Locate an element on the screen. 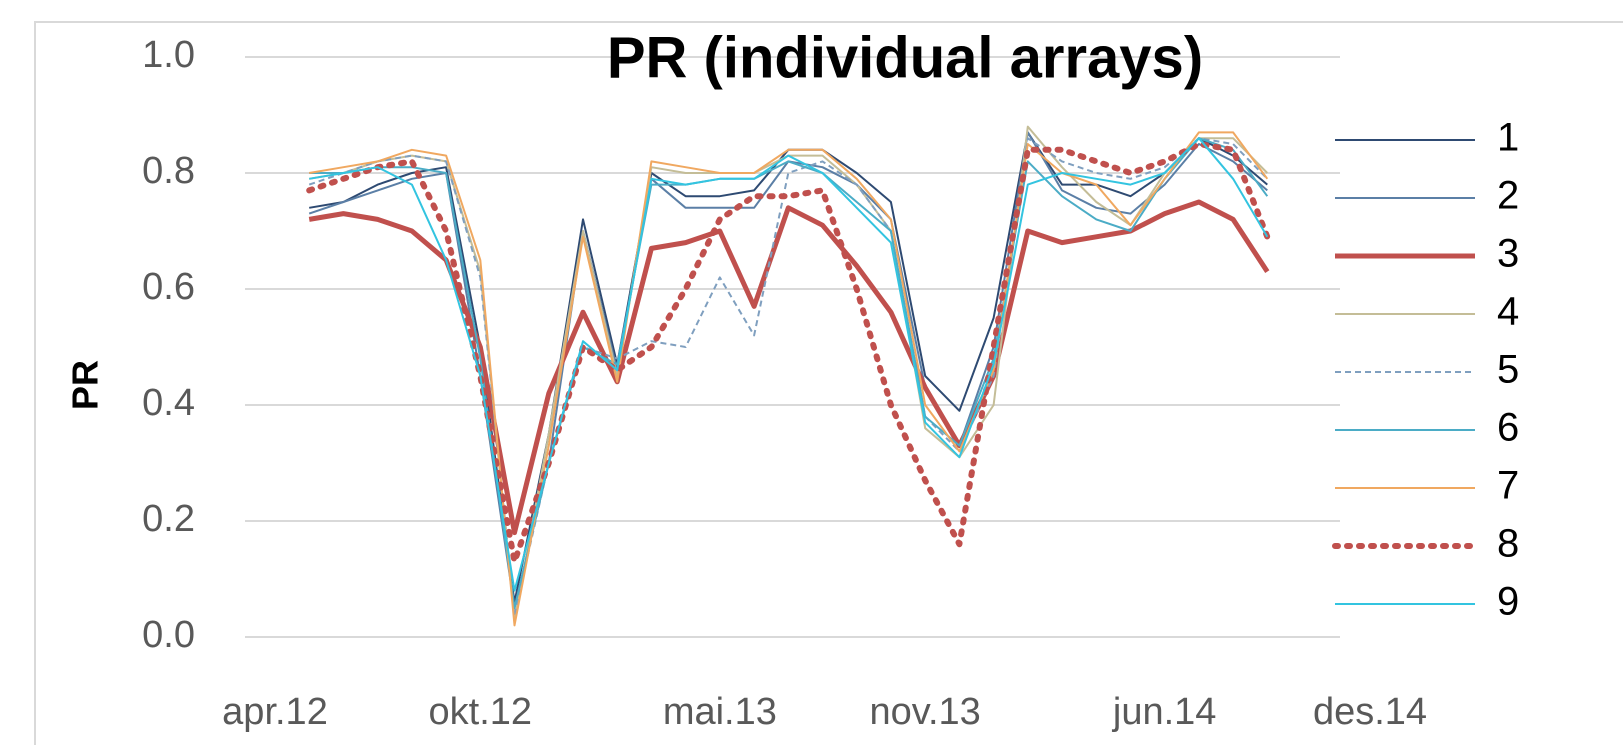 Image resolution: width=1623 pixels, height=745 pixels. legend-label: 3 is located at coordinates (1508, 254).